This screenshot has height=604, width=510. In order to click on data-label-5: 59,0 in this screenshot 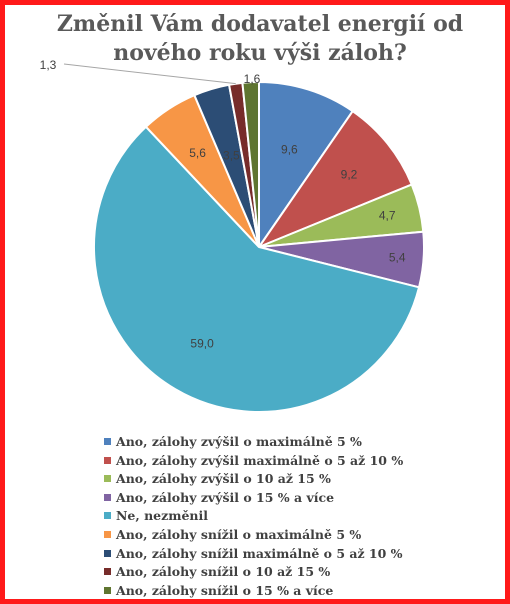, I will do `click(202, 344)`.